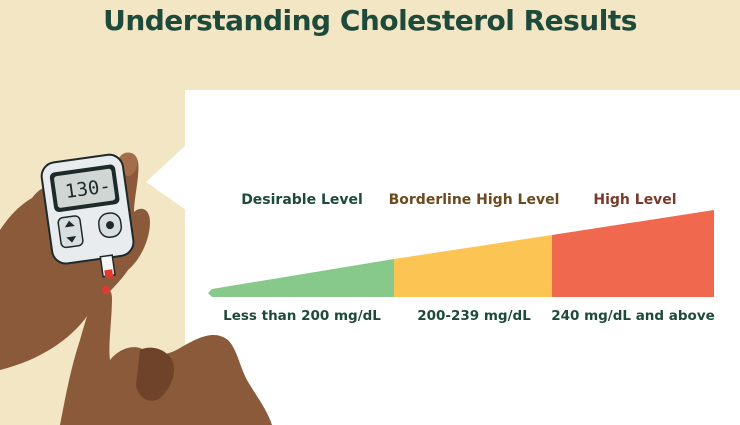 This screenshot has height=425, width=740. Describe the element at coordinates (87, 216) in the screenshot. I see `glucose-meter` at that location.